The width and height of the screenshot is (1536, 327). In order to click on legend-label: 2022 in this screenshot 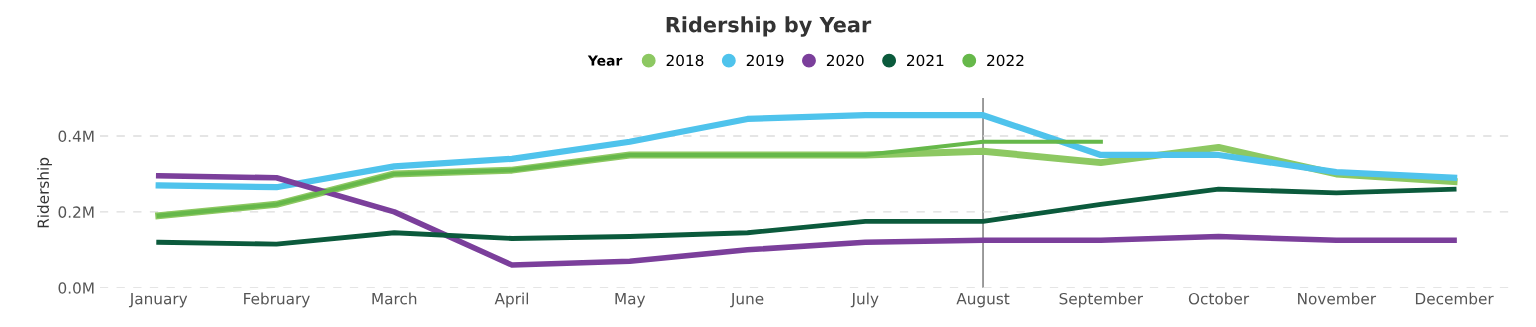, I will do `click(1005, 60)`.